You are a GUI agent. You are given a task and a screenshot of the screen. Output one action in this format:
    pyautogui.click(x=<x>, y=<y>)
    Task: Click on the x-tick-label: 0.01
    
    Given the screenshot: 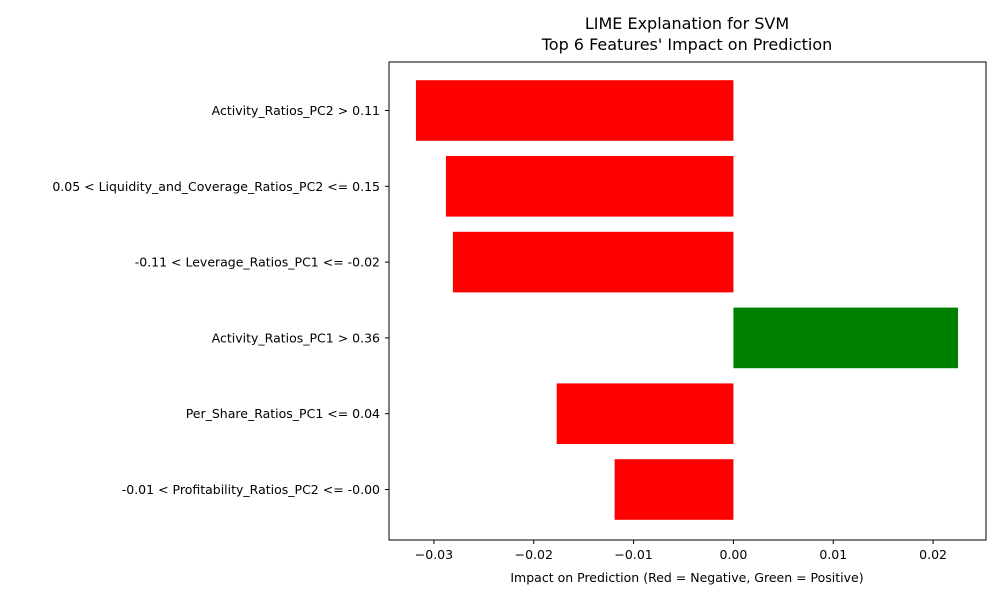 What is the action you would take?
    pyautogui.click(x=833, y=554)
    